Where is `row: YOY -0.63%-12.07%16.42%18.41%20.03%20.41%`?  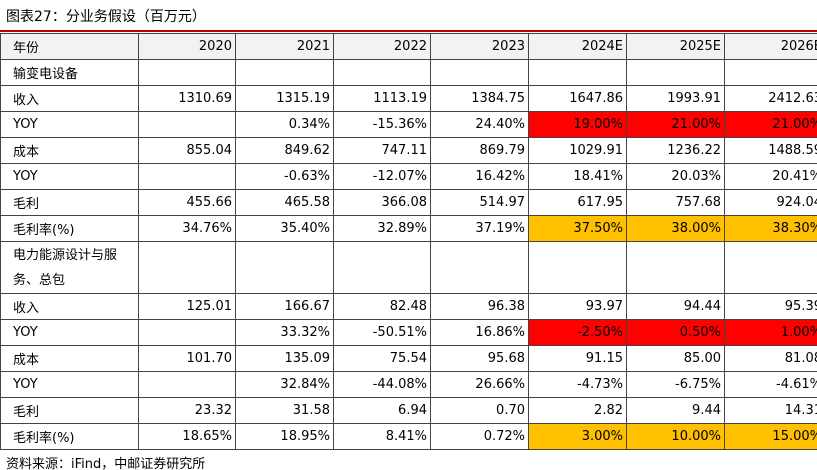
row: YOY -0.63%-12.07%16.42%18.41%20.03%20.41% is located at coordinates (408, 176).